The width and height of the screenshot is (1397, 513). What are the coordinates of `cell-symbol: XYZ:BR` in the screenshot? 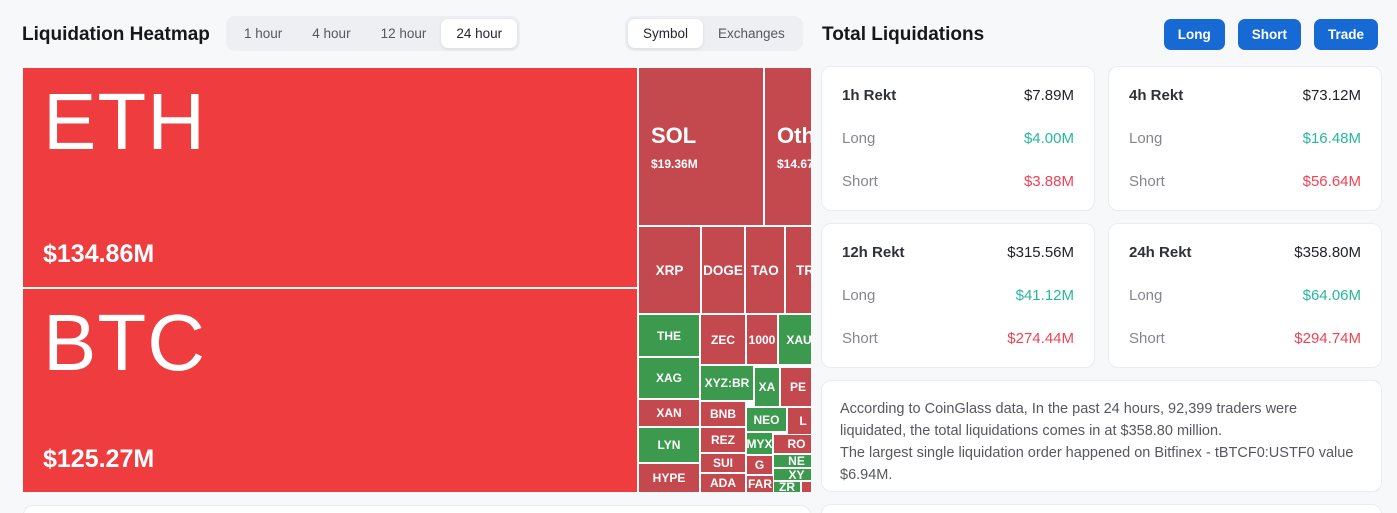 It's located at (727, 383).